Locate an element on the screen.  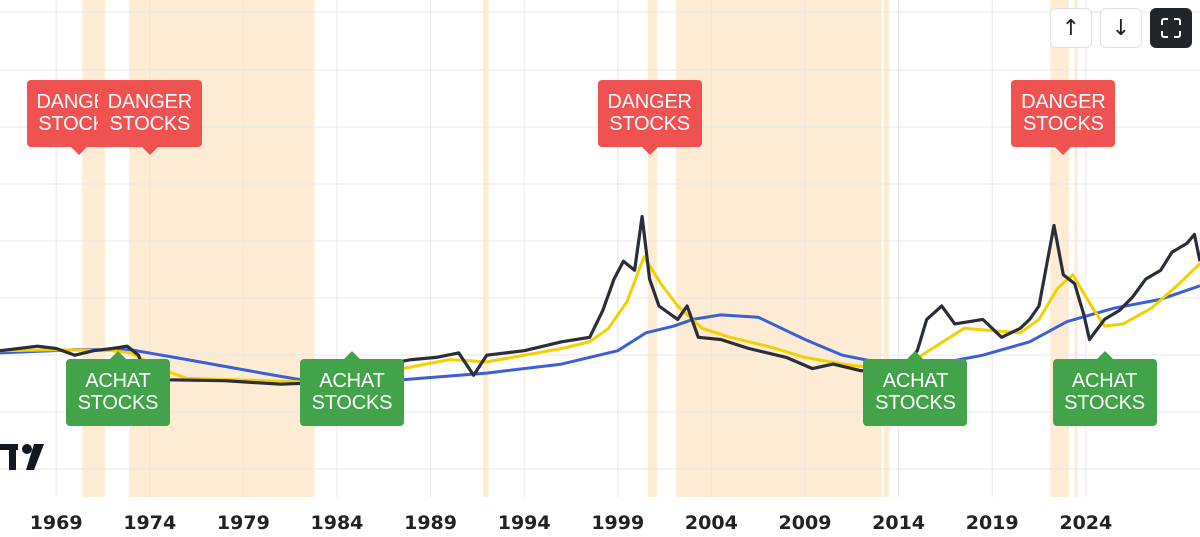
x-tick-label: 1974 is located at coordinates (150, 523).